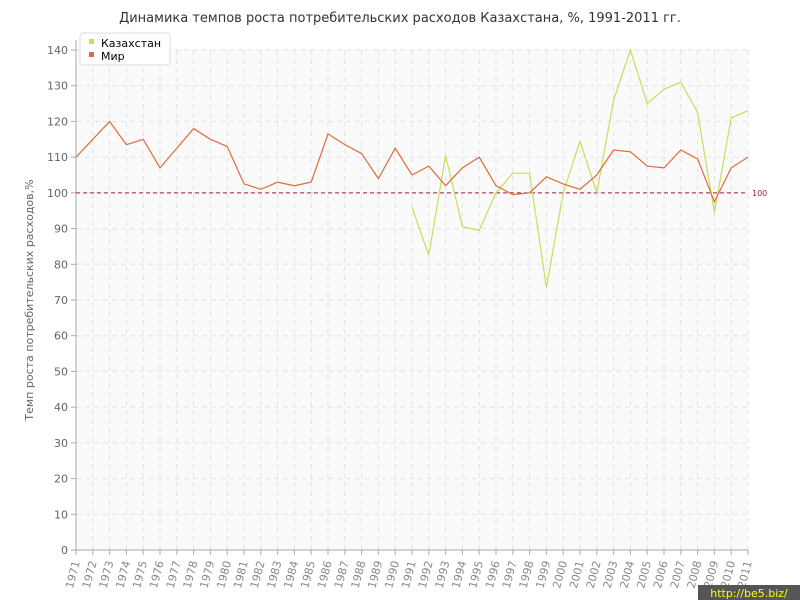 This screenshot has height=600, width=800. Describe the element at coordinates (113, 56) in the screenshot. I see `legend-label-world: Мир` at that location.